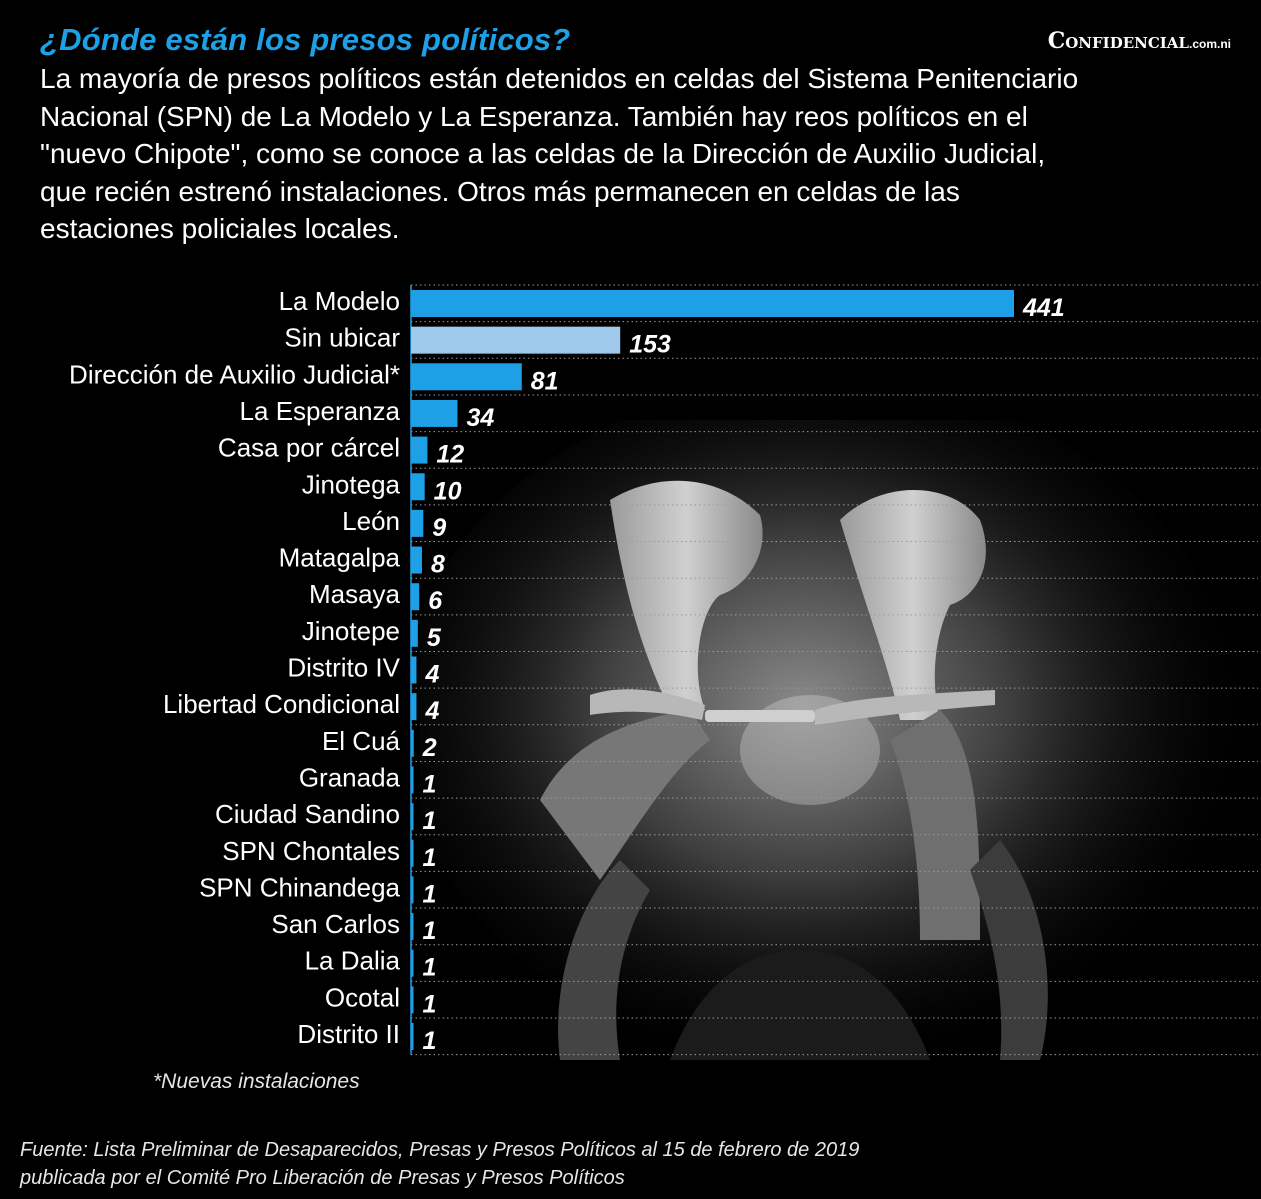 This screenshot has height=1199, width=1261. I want to click on chart-title: ¿Dónde están los presos políticos?, so click(305, 39).